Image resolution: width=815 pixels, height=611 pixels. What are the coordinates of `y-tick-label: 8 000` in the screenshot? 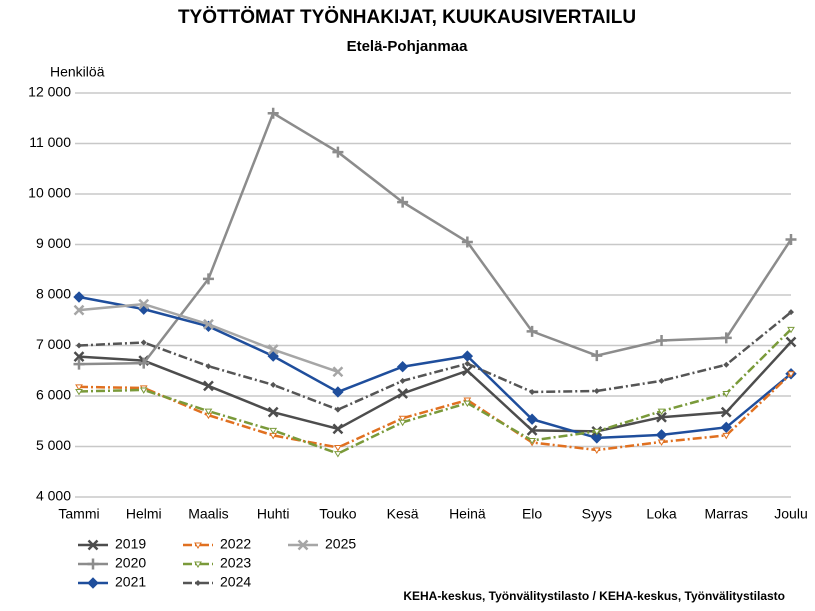 It's located at (53, 294).